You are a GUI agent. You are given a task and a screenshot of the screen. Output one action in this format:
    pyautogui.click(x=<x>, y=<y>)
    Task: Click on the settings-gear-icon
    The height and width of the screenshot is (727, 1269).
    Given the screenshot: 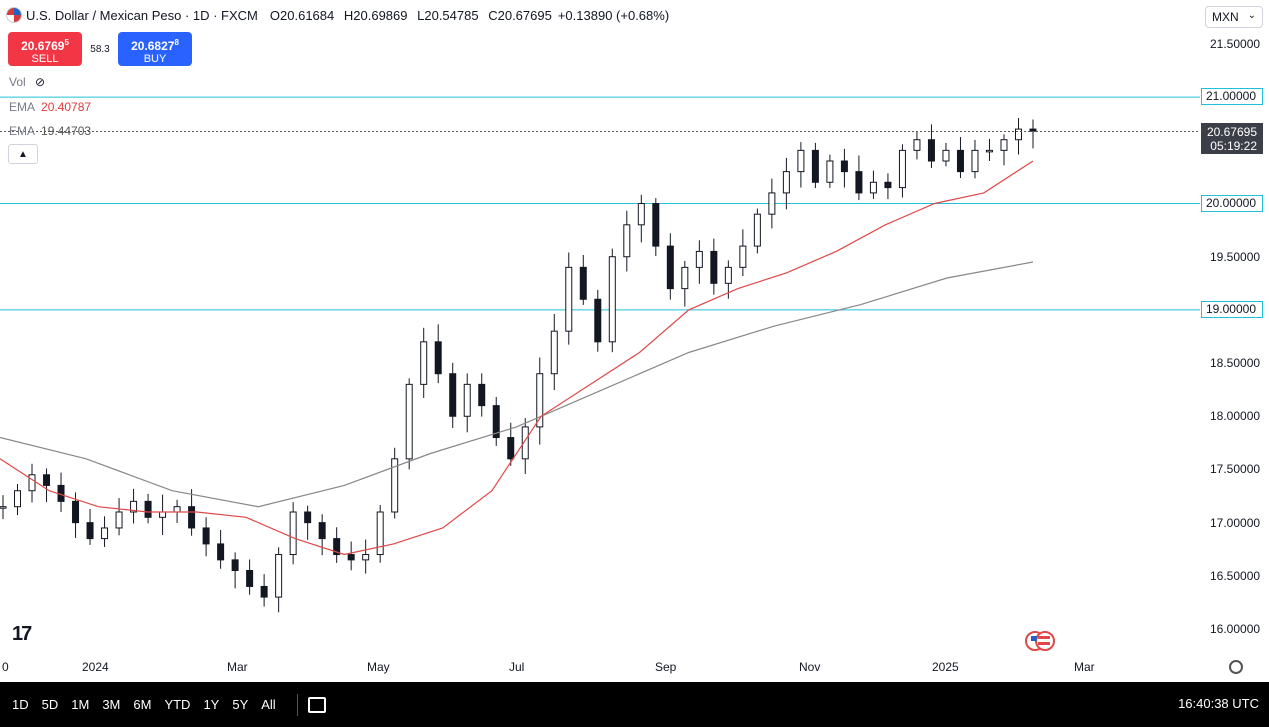 What is the action you would take?
    pyautogui.click(x=1236, y=667)
    